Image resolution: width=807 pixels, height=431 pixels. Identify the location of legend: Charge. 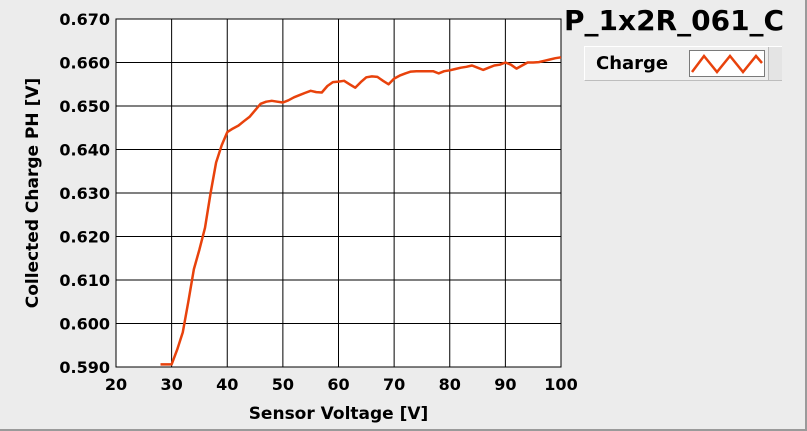
(683, 63).